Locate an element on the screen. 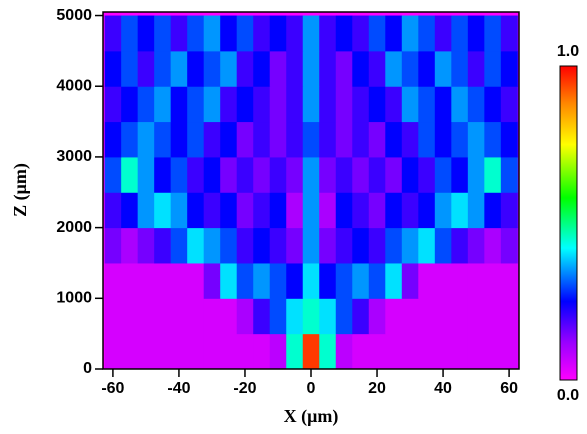  y-tick-label: 3000 is located at coordinates (74, 156).